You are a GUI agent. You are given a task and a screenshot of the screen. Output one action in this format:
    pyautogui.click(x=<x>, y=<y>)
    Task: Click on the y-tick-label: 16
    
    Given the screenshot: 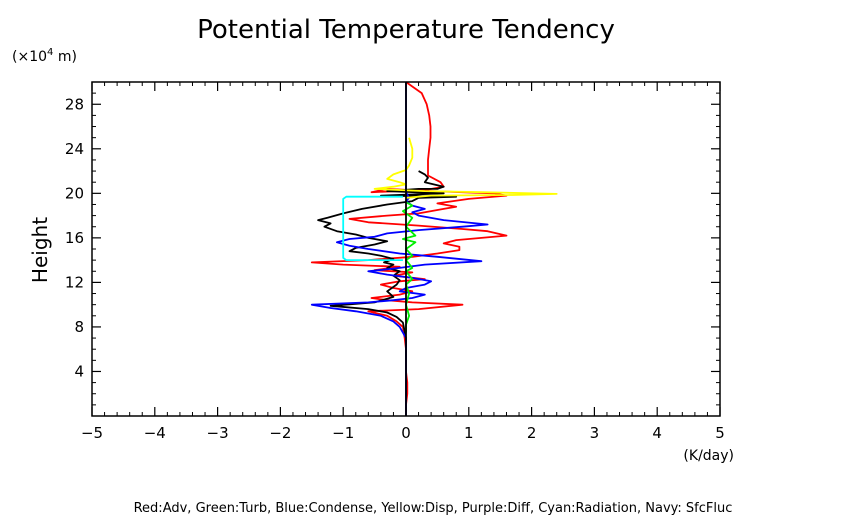 What is the action you would take?
    pyautogui.click(x=74, y=238)
    